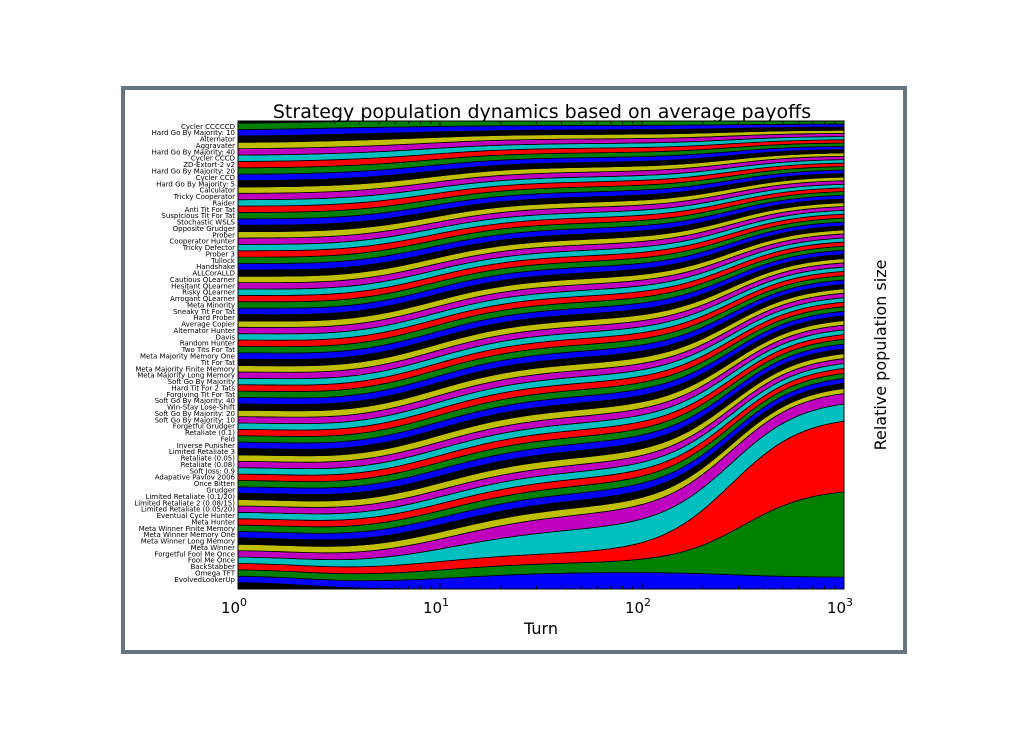 This screenshot has height=747, width=1024. I want to click on strategy-label: Hard Prober, so click(214, 318).